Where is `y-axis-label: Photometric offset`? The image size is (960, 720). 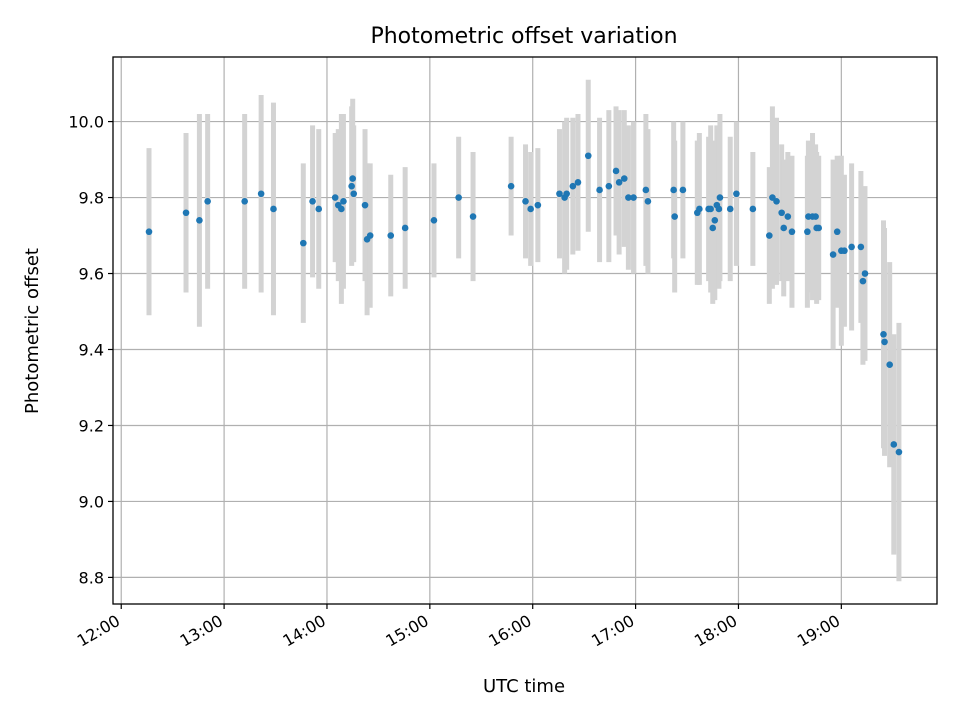
y-axis-label: Photometric offset is located at coordinates (32, 331).